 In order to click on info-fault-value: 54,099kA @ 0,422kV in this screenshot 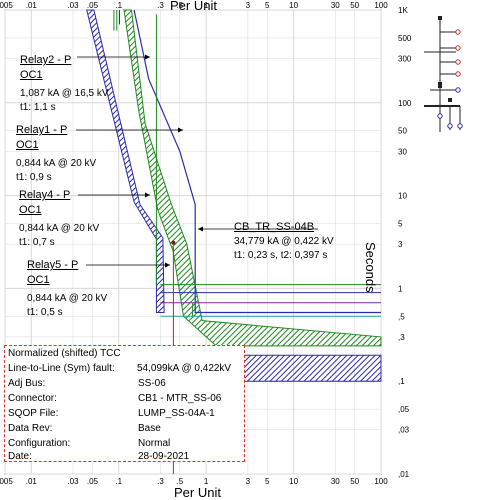, I will do `click(184, 368)`.